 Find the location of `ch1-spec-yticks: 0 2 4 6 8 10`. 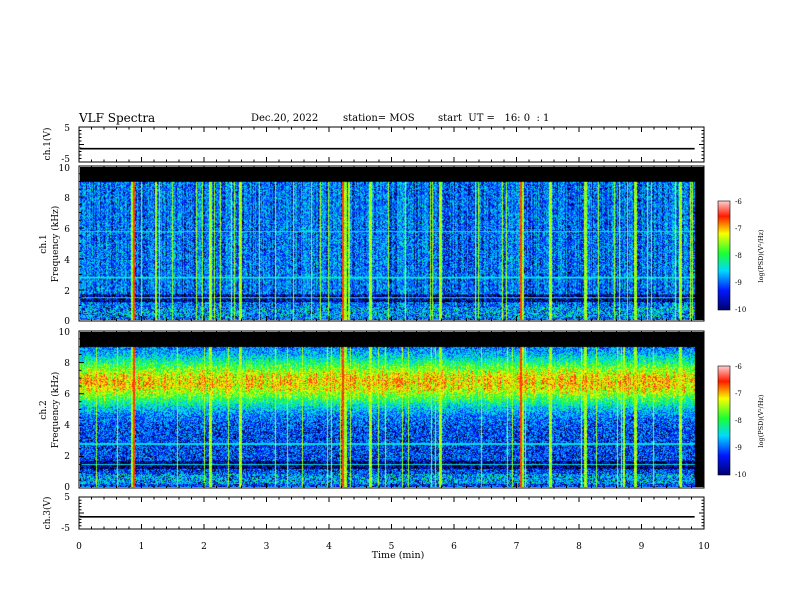

ch1-spec-yticks: 0 2 4 6 8 10 is located at coordinates (65, 245).